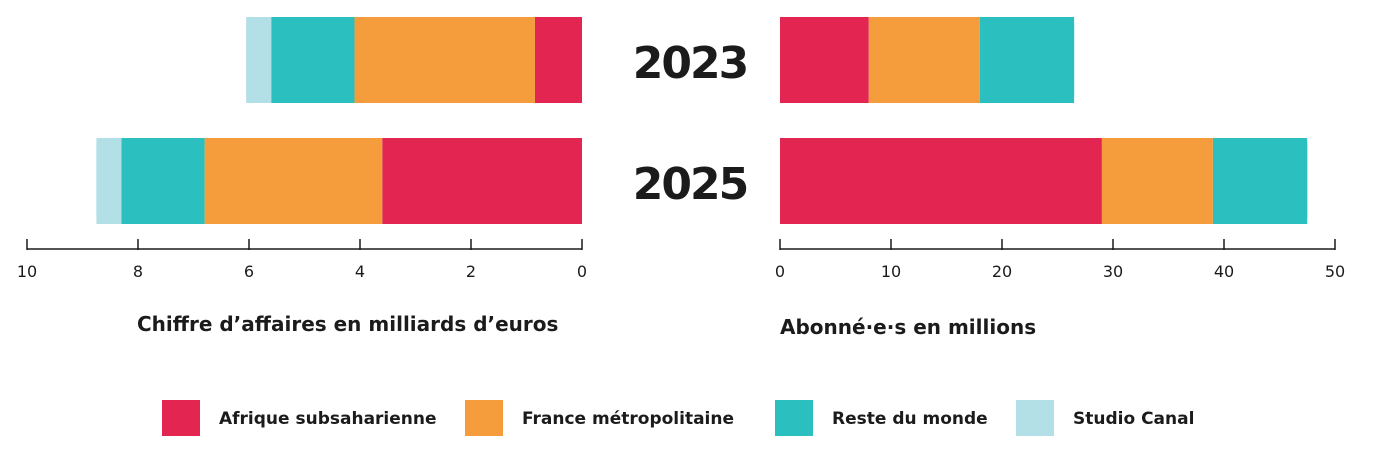  What do you see at coordinates (924, 60) in the screenshot?
I see `subscribers-bar-2023-france-metropolitaine` at bounding box center [924, 60].